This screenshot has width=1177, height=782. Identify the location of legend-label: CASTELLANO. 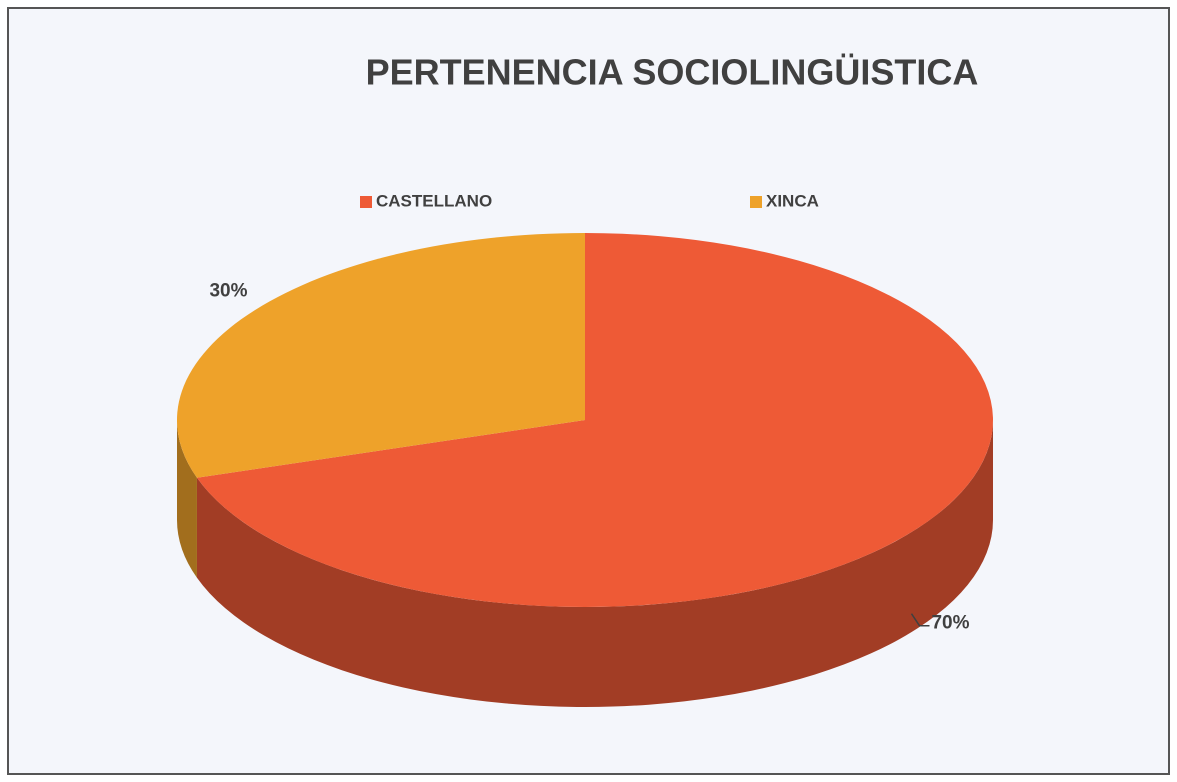
(434, 200).